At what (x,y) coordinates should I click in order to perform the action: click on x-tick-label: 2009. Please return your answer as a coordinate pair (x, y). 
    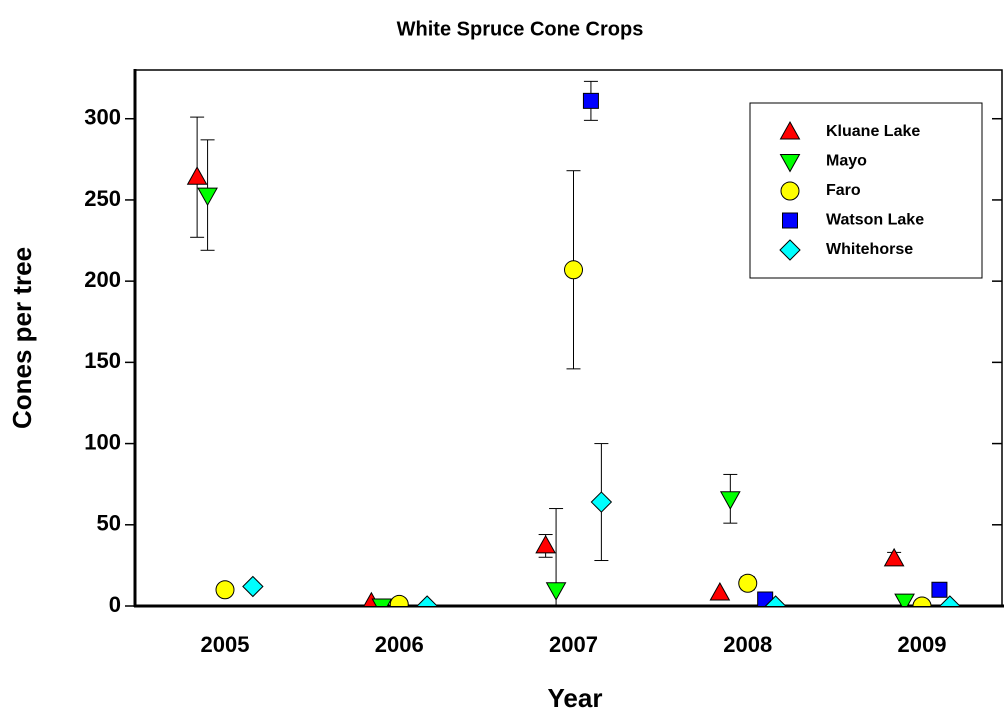
    Looking at the image, I should click on (922, 644).